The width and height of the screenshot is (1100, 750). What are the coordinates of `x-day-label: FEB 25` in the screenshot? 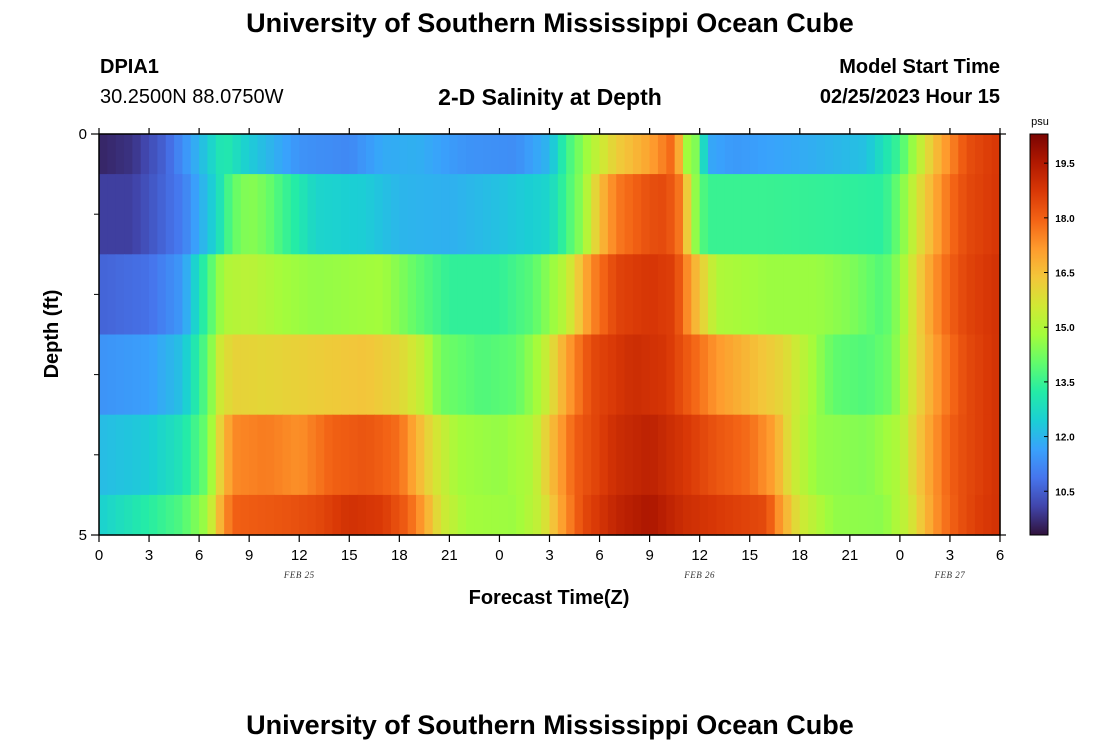 It's located at (299, 575).